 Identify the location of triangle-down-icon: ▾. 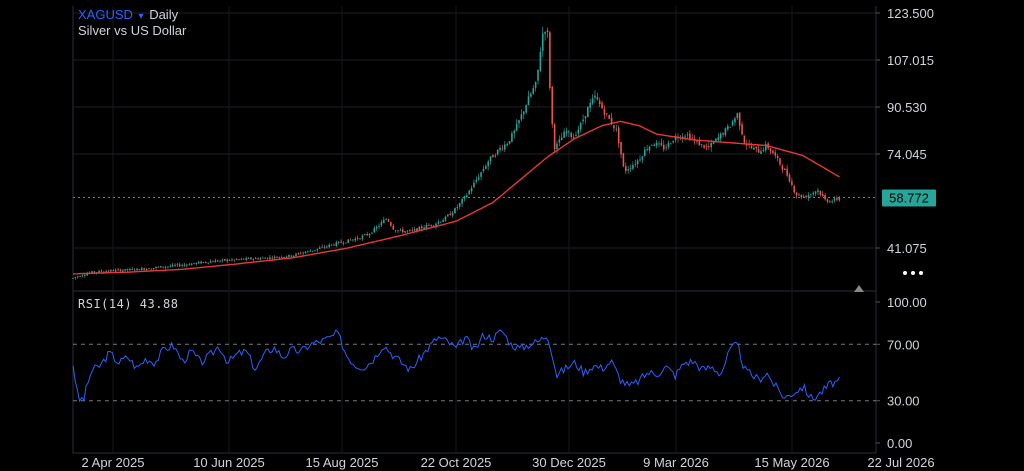
(141, 16).